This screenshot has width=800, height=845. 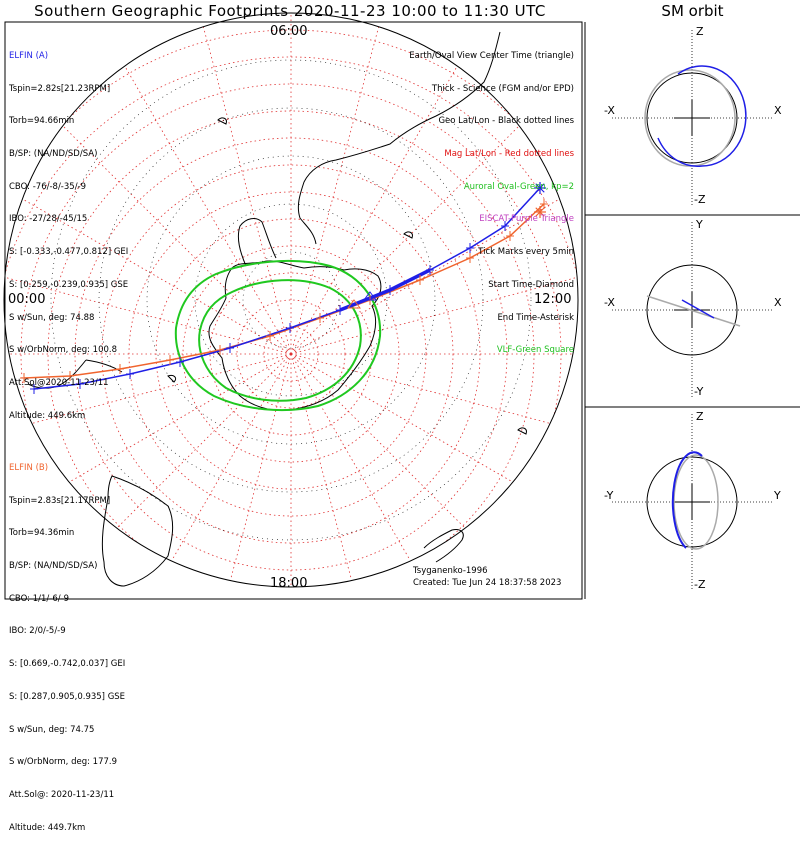 I want to click on elfin-a-line: S w/OrbNorm, deg: 100.8, so click(x=63, y=350).